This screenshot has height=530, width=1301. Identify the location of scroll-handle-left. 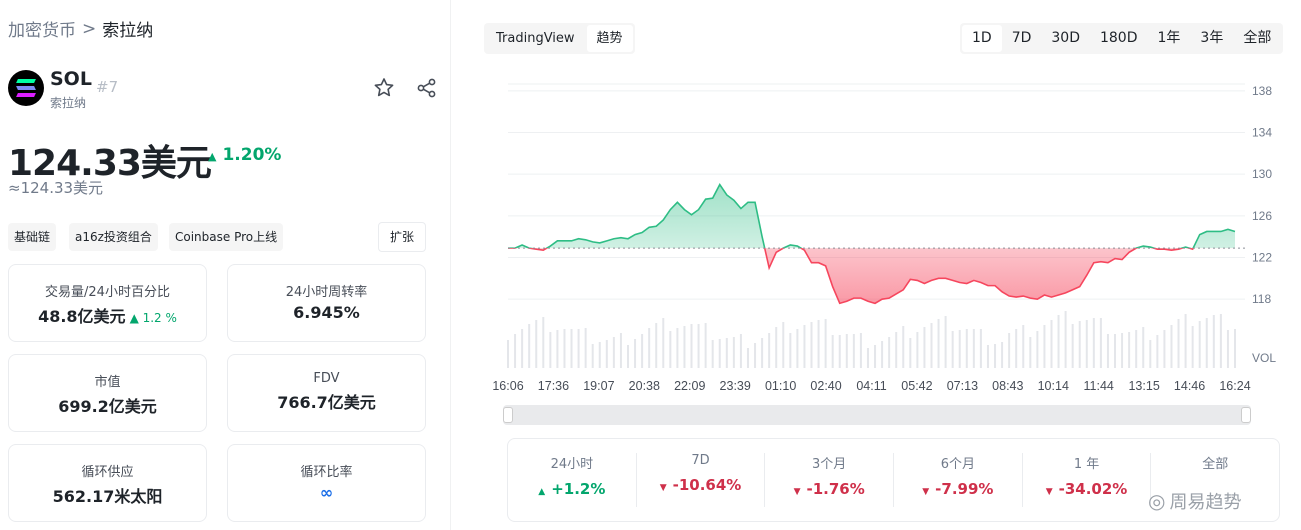
(508, 415).